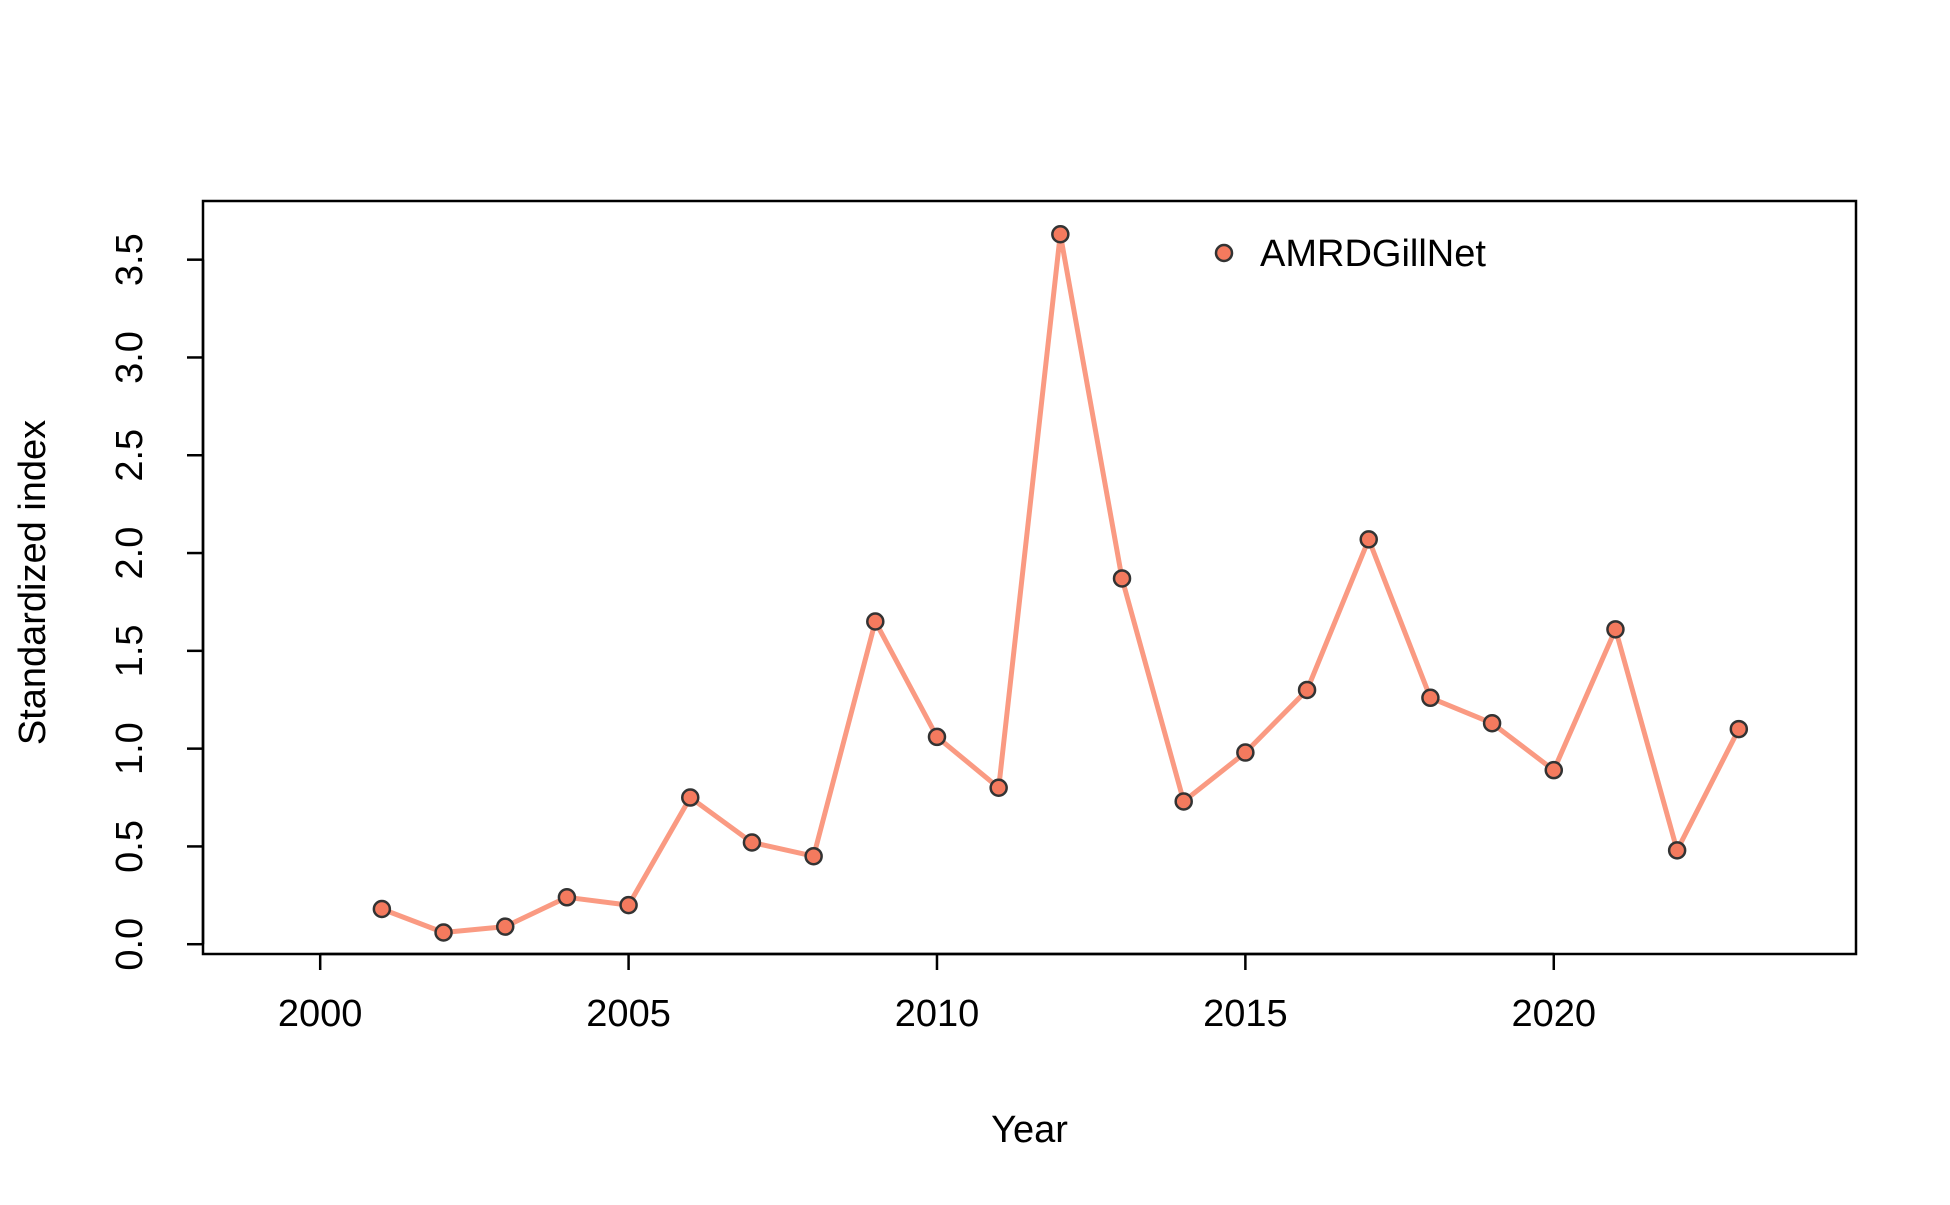 The width and height of the screenshot is (1950, 1205). Describe the element at coordinates (130, 944) in the screenshot. I see `y-tick-label: 0.0` at that location.